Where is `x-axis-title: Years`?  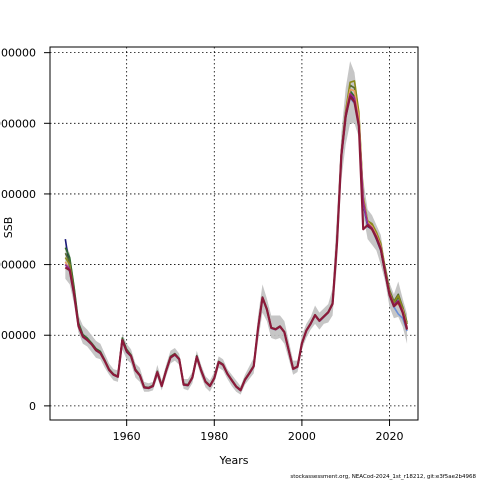
x-axis-title: Years is located at coordinates (233, 460).